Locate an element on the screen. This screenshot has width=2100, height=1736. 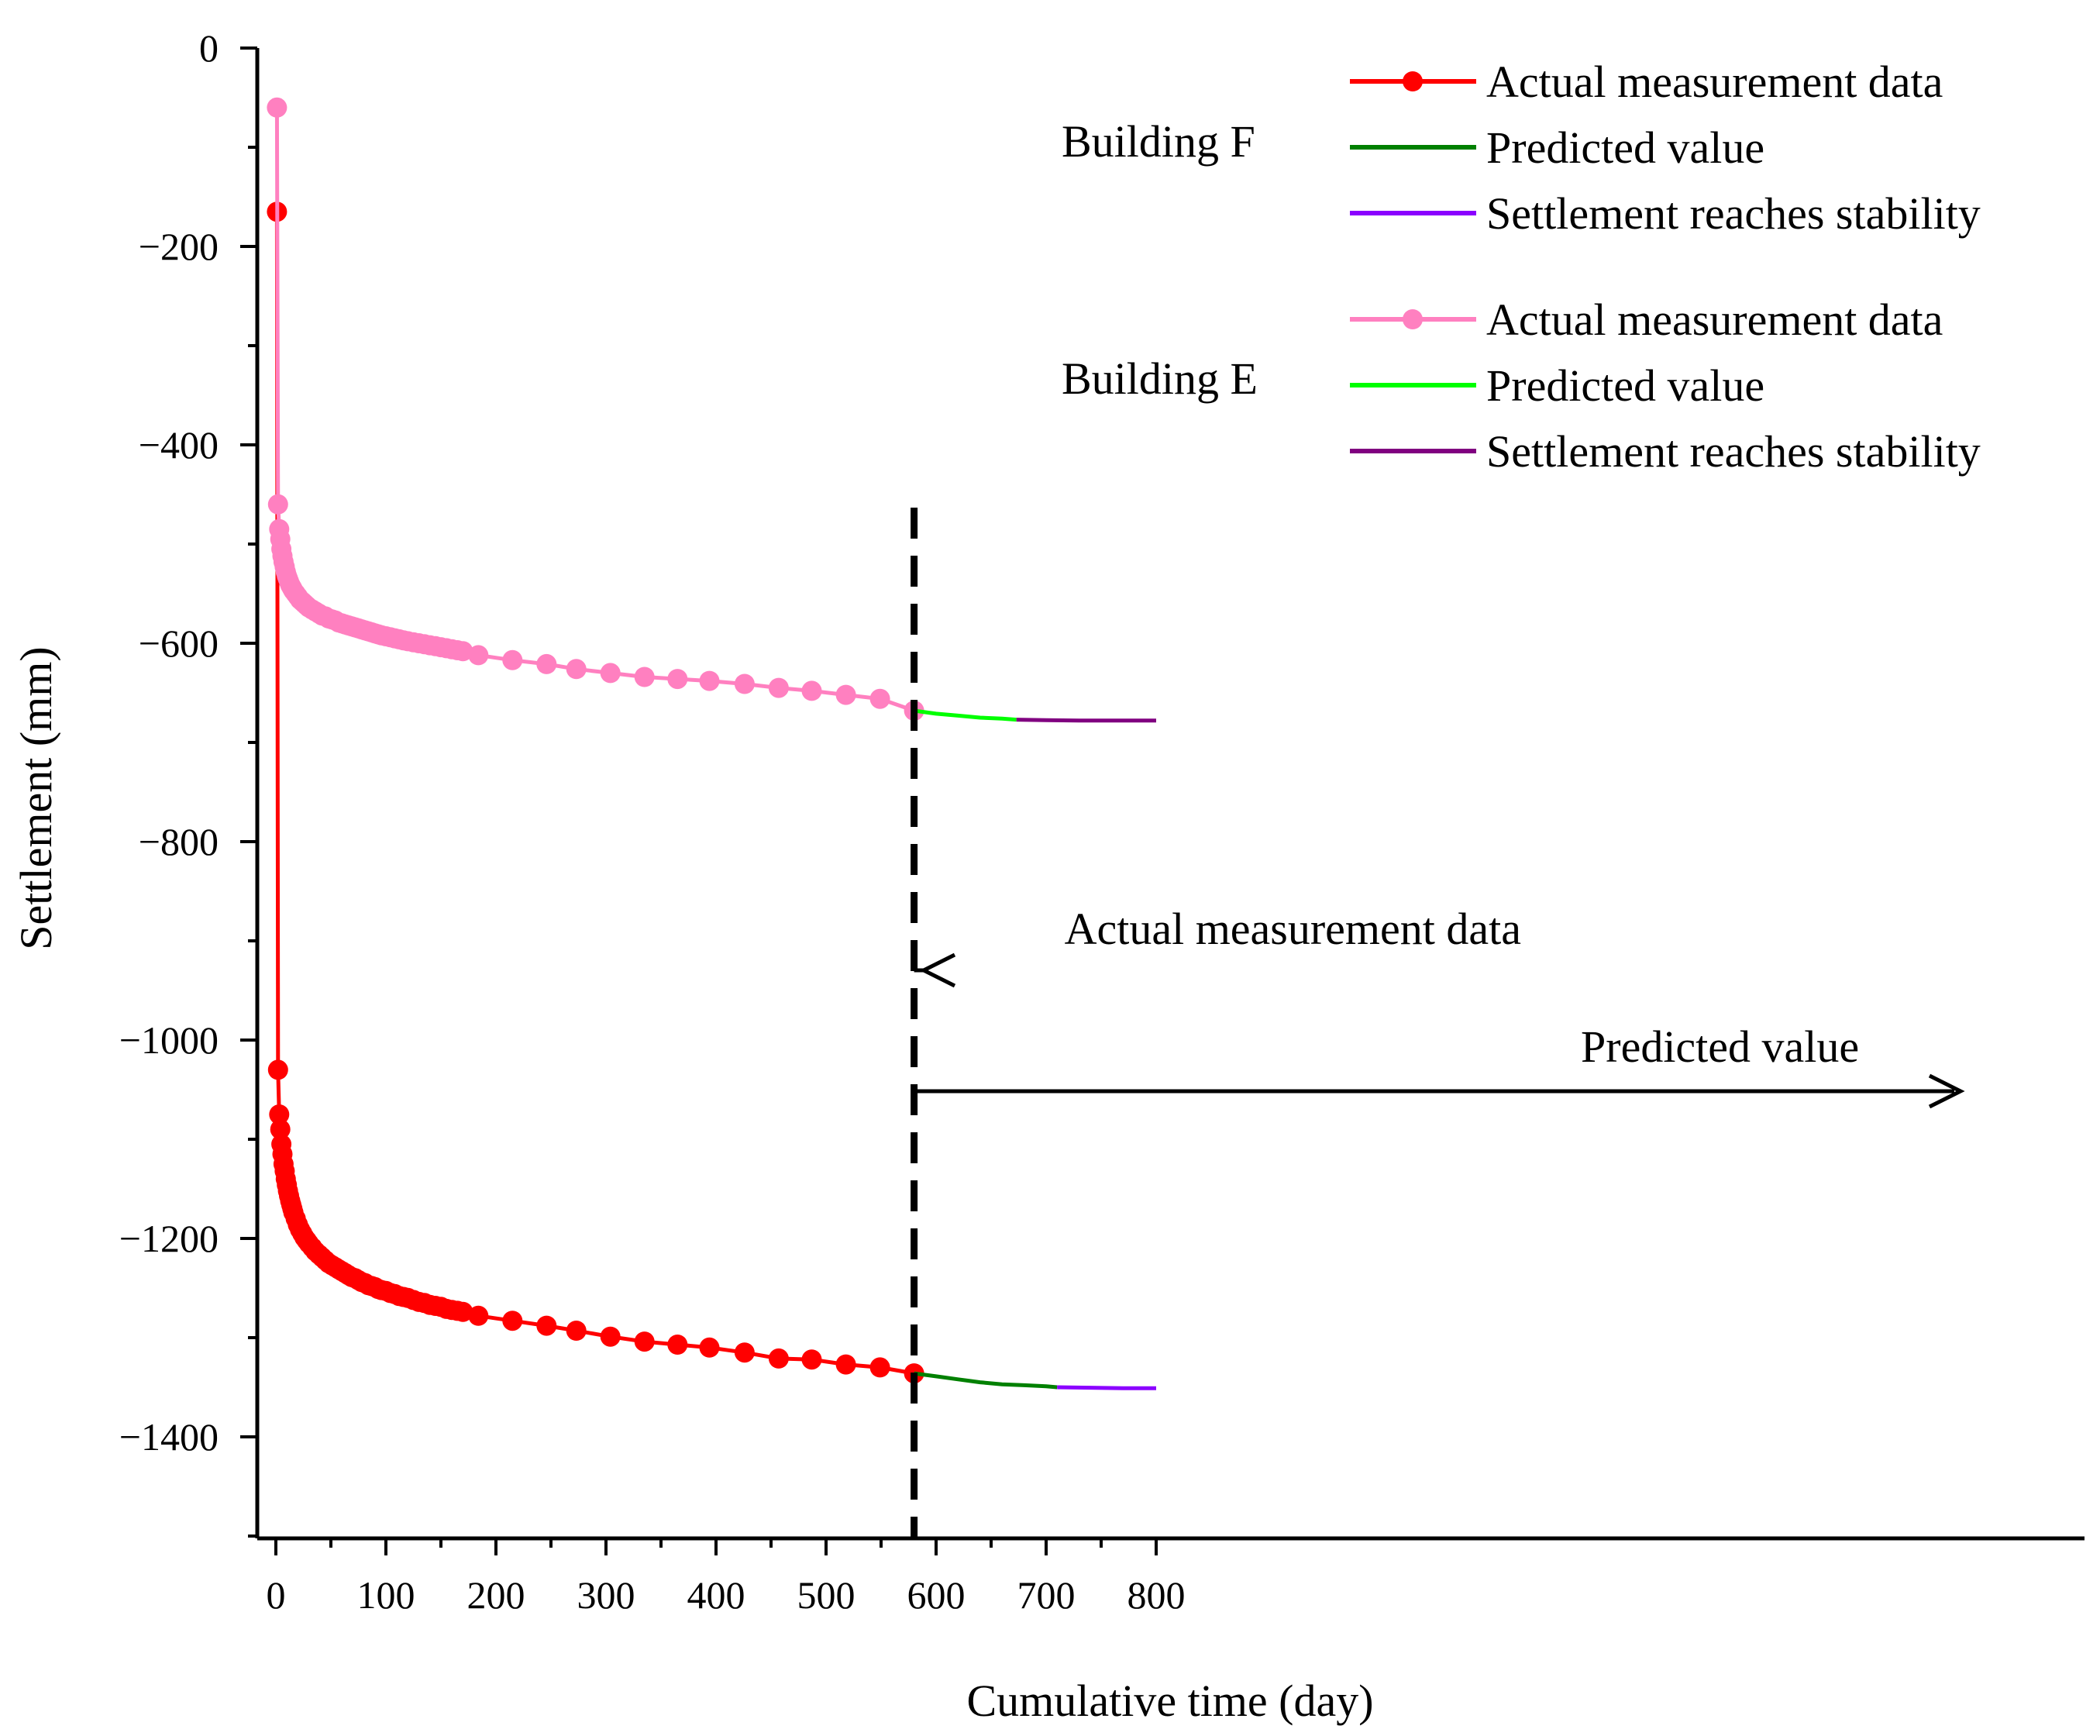
y-tick-label: −1200 is located at coordinates (169, 1238).